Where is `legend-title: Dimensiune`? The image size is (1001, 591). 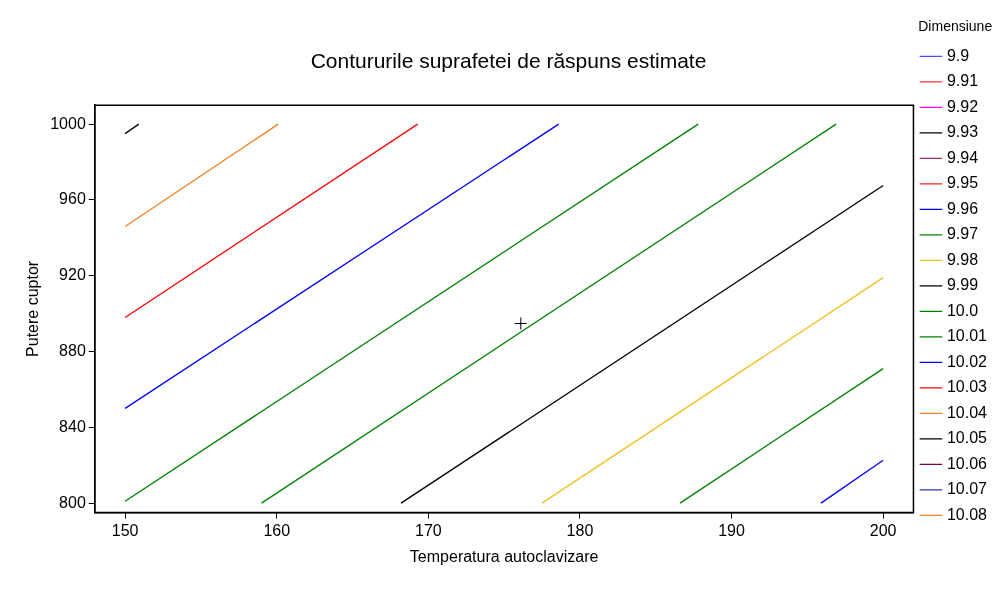
legend-title: Dimensiune is located at coordinates (955, 25).